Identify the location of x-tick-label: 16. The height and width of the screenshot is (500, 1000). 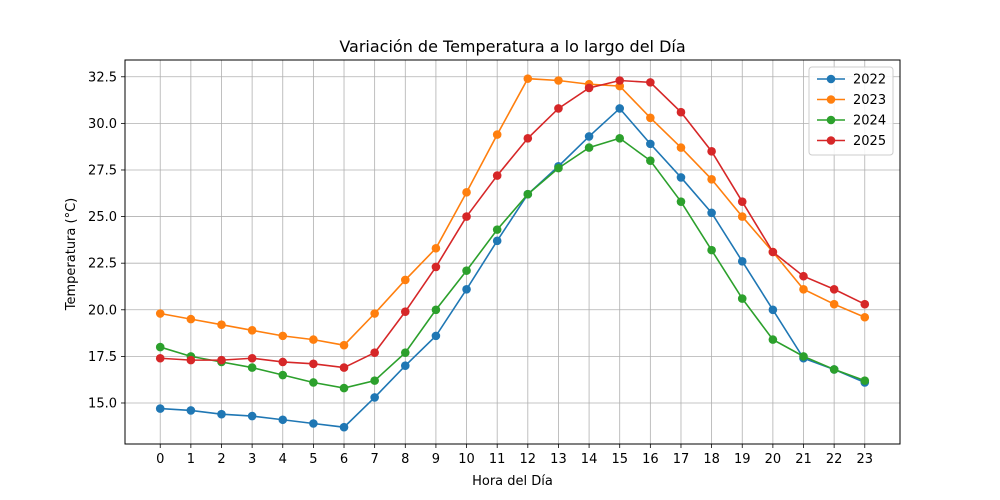
(650, 459).